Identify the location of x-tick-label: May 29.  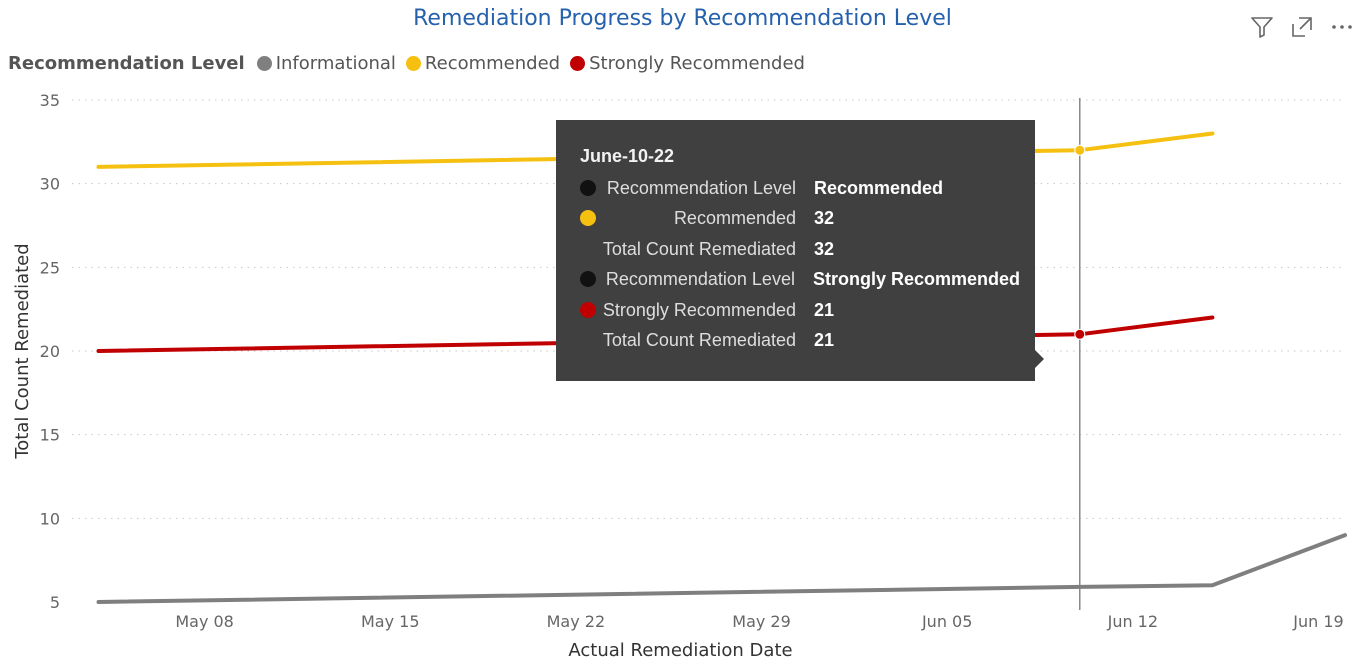
(761, 621).